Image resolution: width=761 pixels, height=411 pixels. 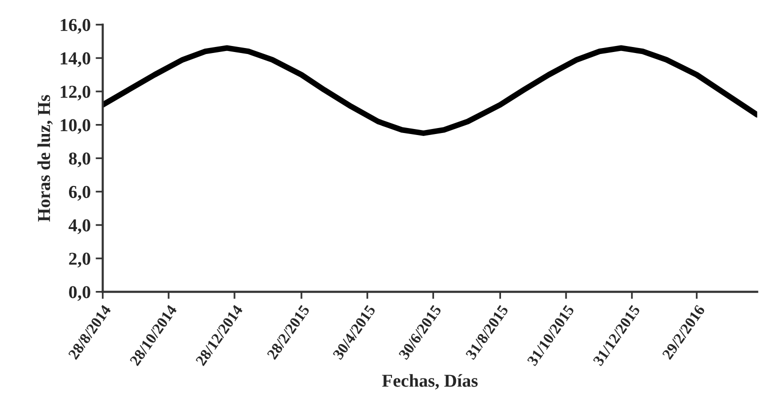 What do you see at coordinates (75, 126) in the screenshot?
I see `y-tick-label: 10,0` at bounding box center [75, 126].